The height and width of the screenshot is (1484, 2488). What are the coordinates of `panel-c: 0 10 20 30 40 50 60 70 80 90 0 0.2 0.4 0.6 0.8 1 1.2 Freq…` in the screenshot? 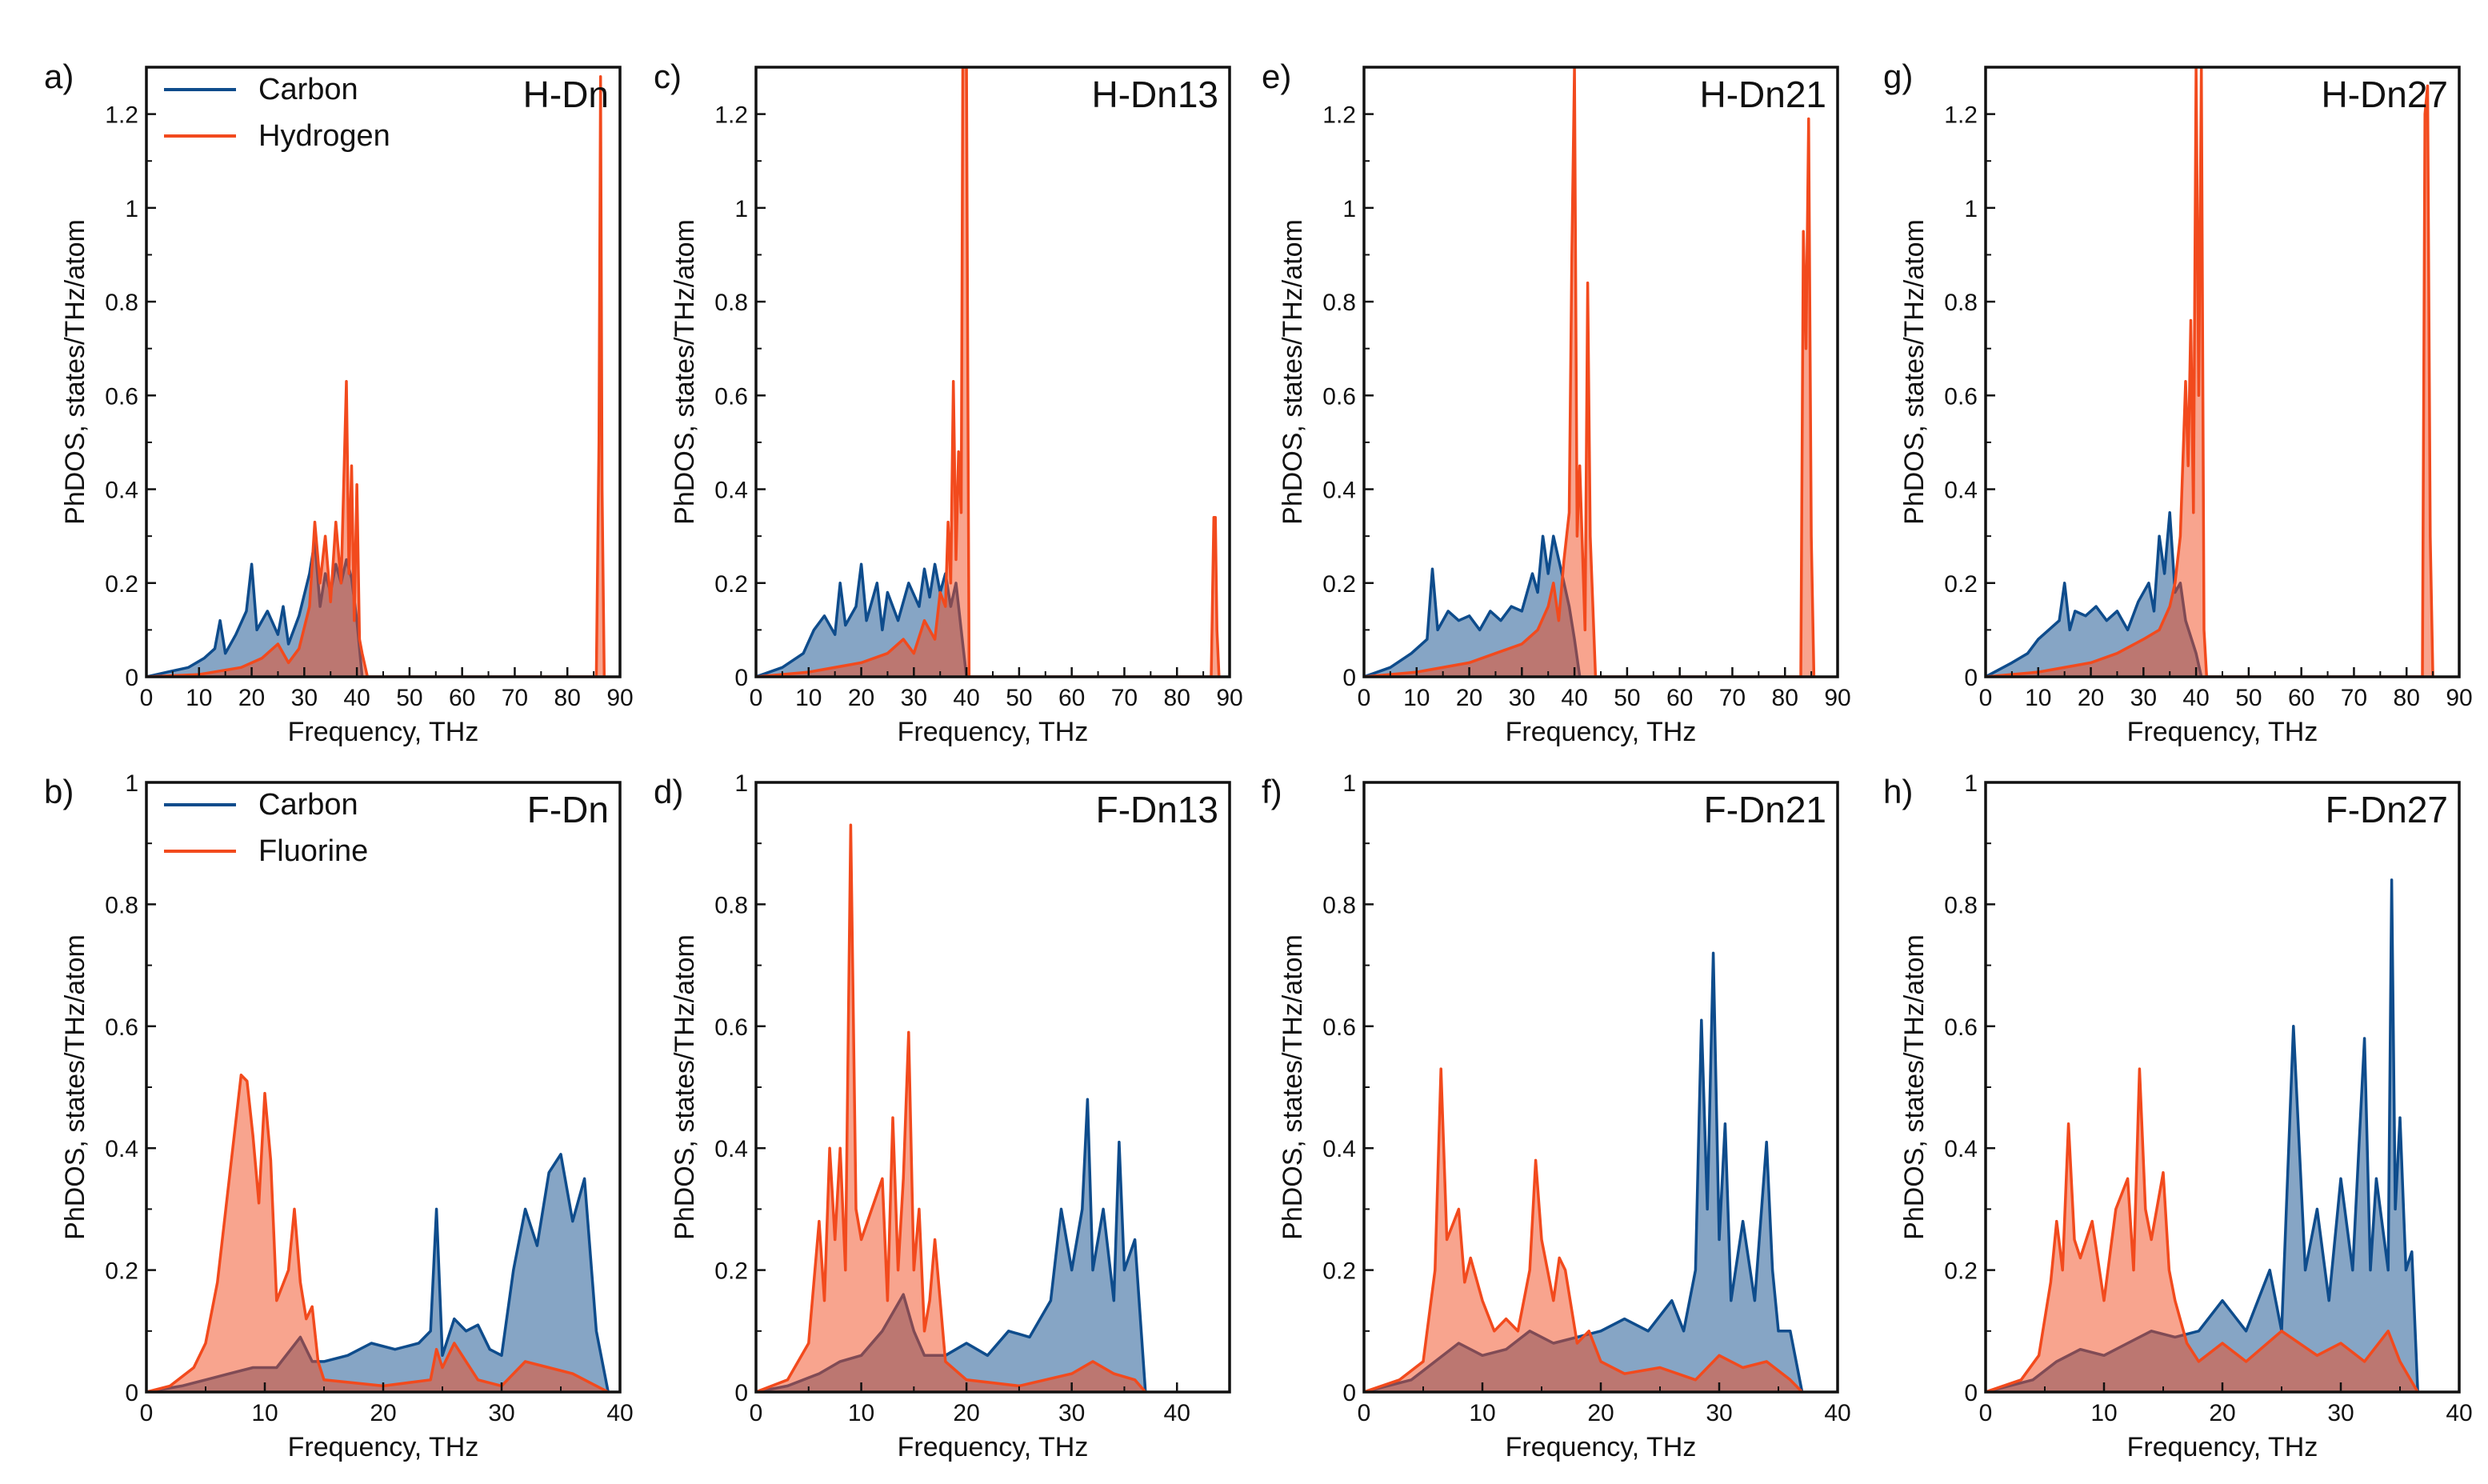 It's located at (948, 402).